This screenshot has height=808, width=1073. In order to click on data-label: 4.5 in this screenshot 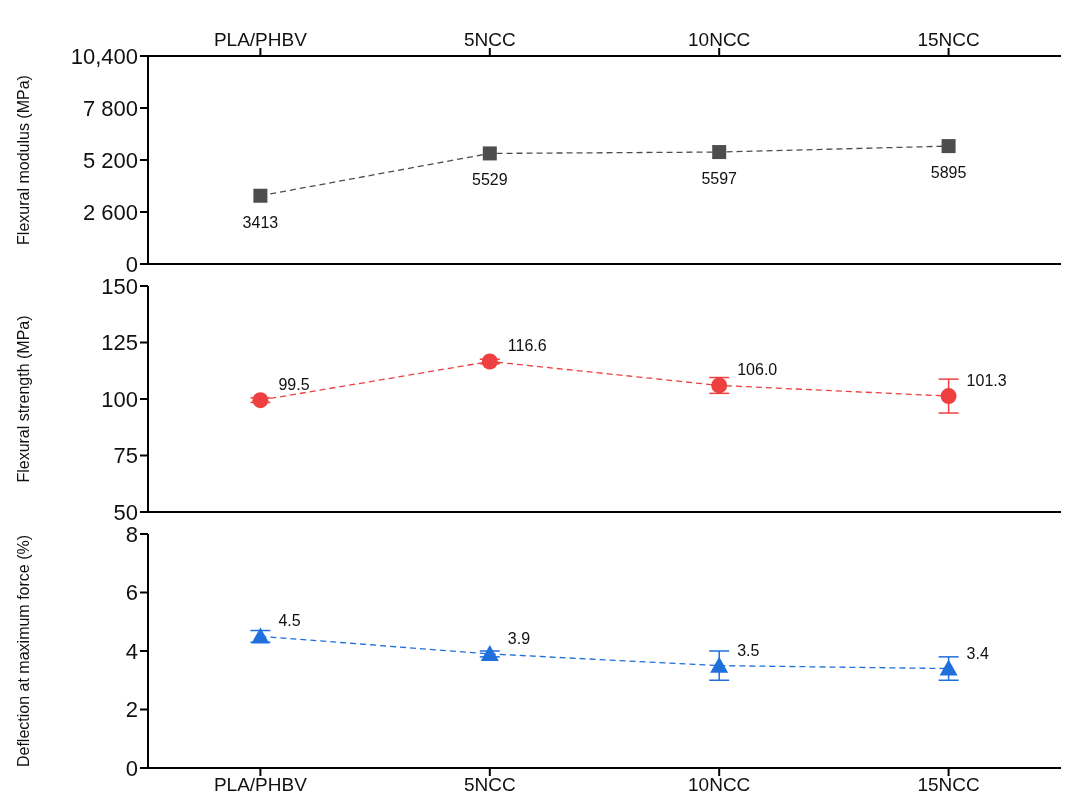, I will do `click(289, 621)`.